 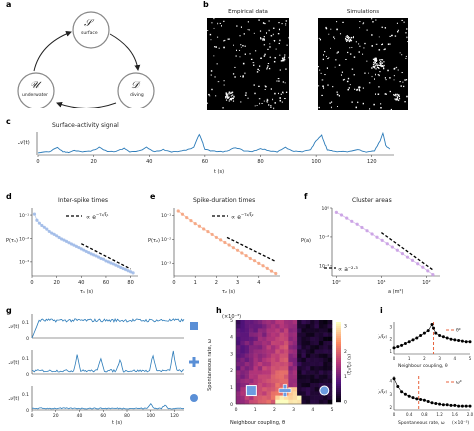 What do you see at coordinates (424, 358) in the screenshot?
I see `x-tick-label: 2` at bounding box center [424, 358].